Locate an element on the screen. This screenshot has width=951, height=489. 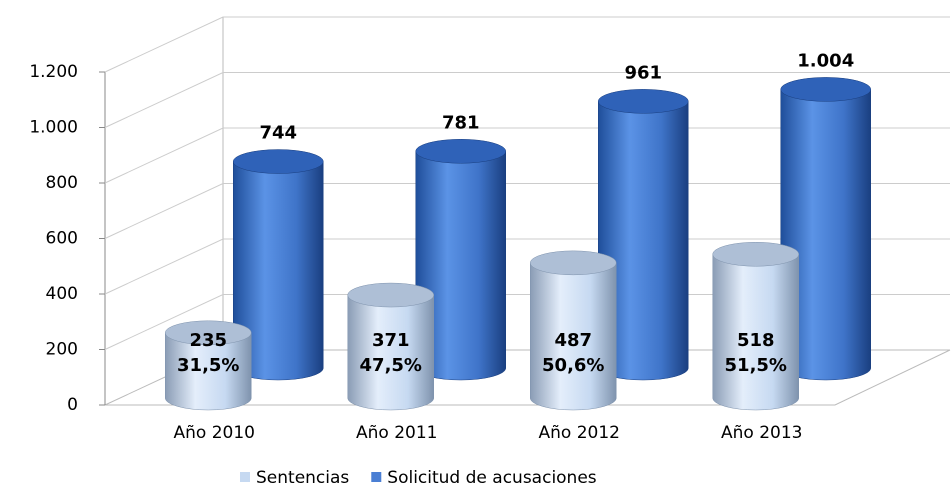
value-label: 371 is located at coordinates (391, 340).